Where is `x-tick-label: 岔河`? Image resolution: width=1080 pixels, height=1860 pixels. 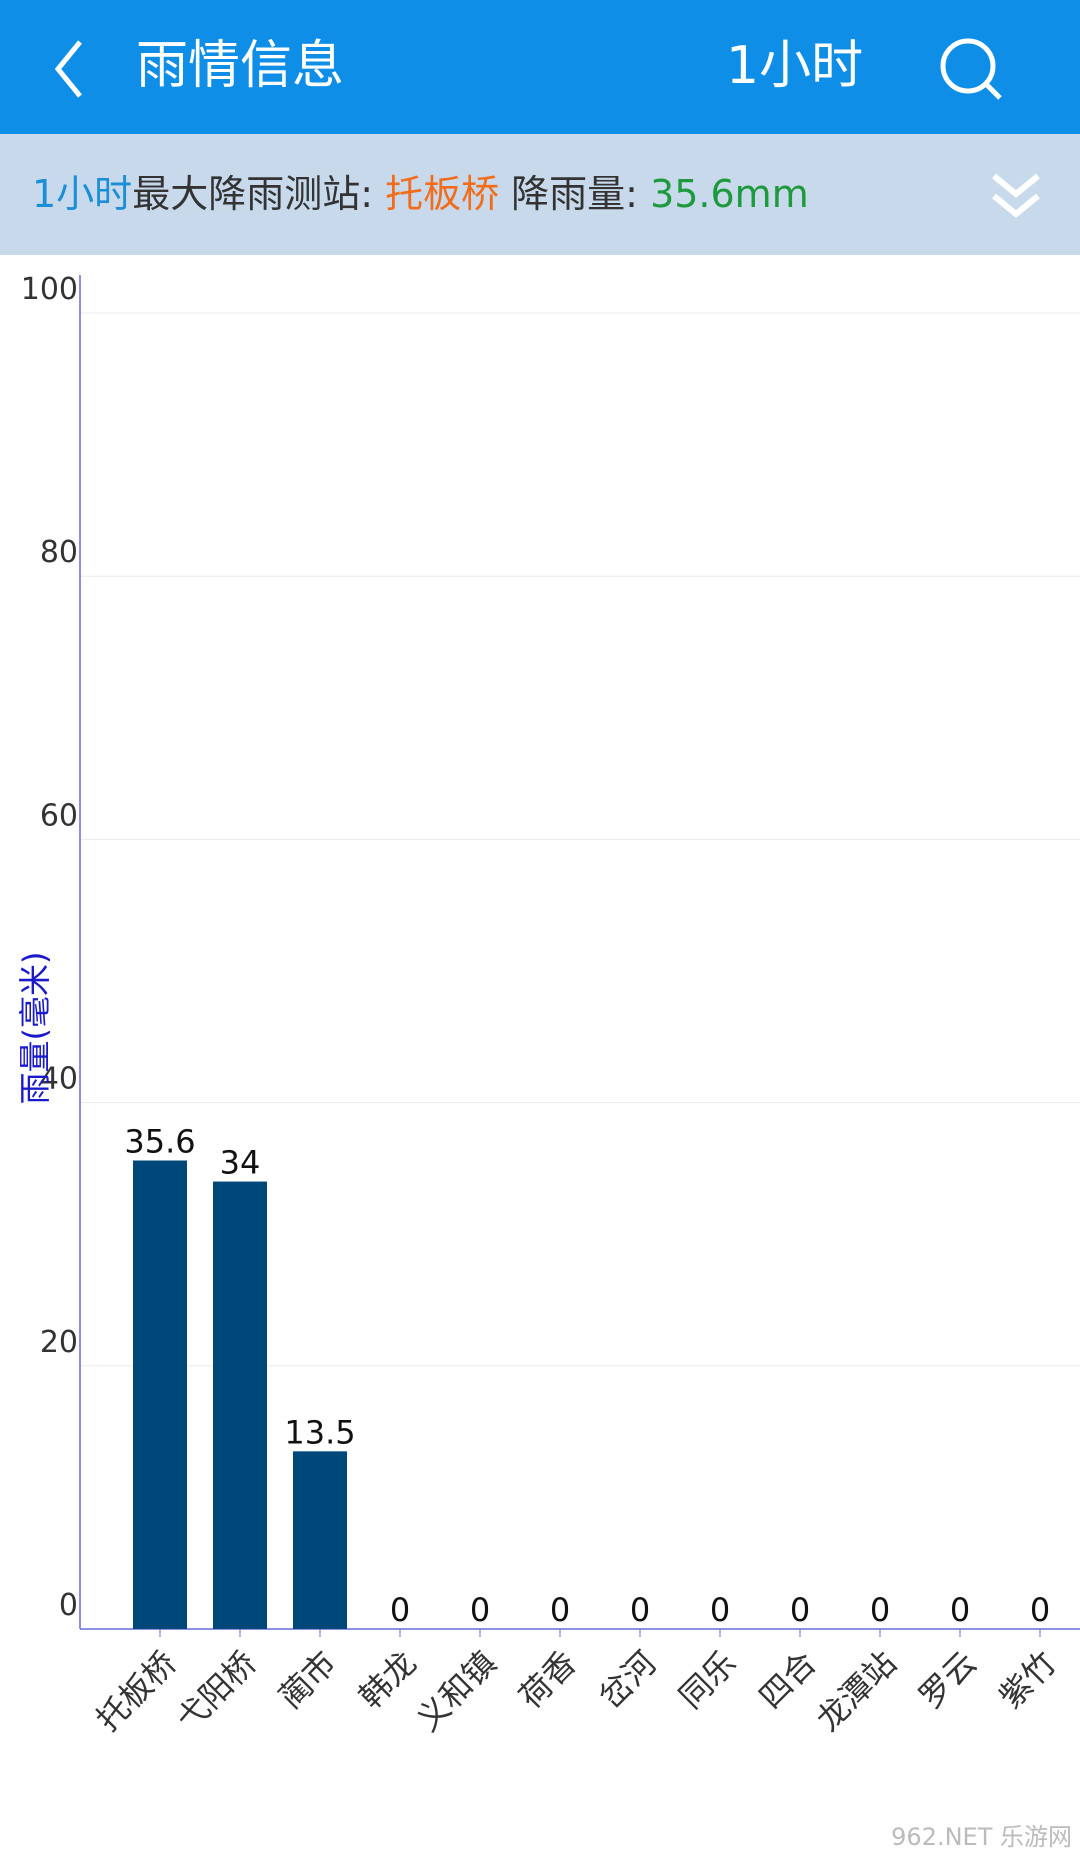 x-tick-label: 岔河 is located at coordinates (628, 1680).